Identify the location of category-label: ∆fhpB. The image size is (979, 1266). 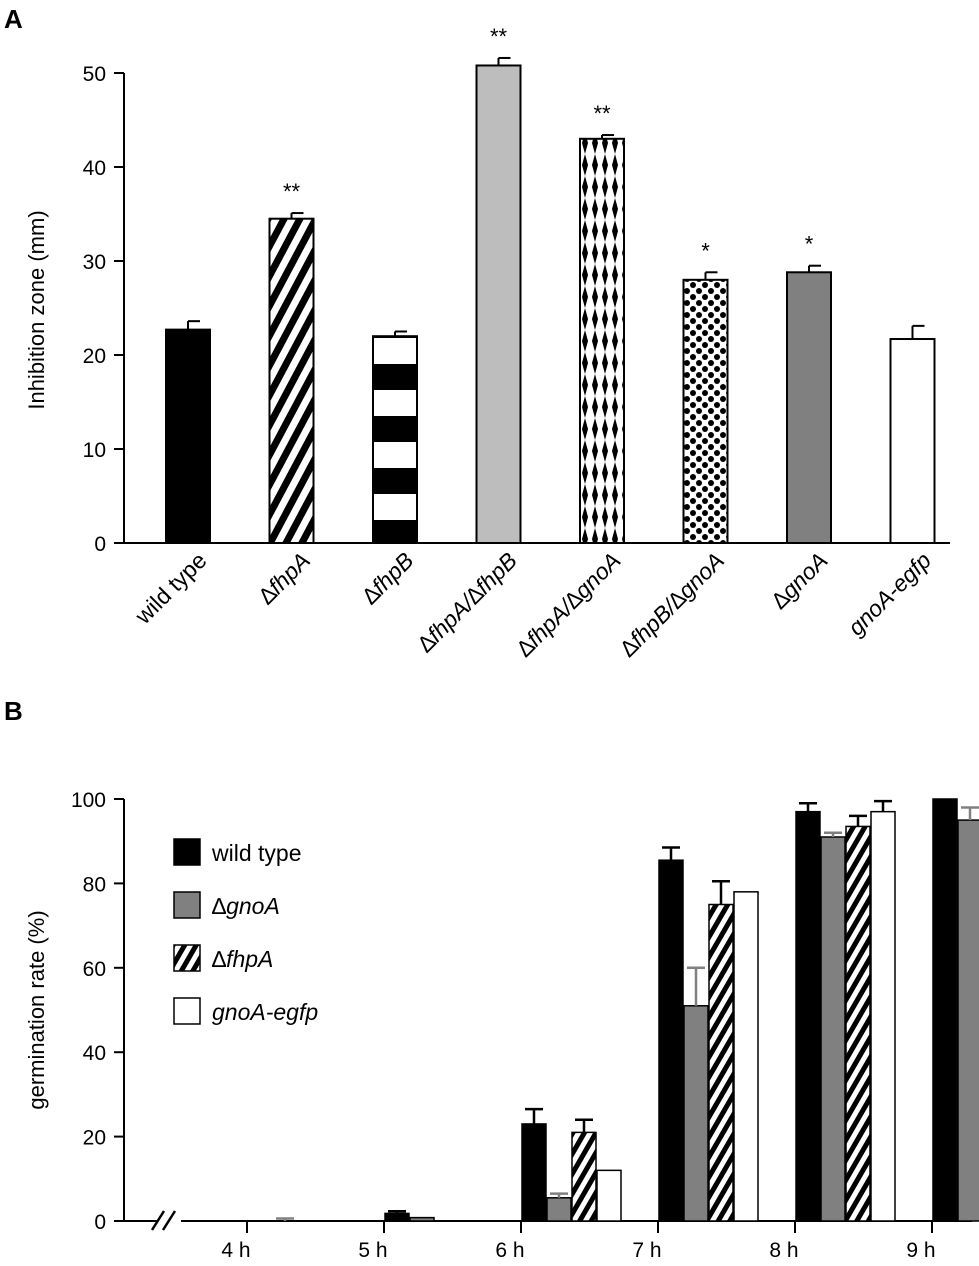
(388, 578).